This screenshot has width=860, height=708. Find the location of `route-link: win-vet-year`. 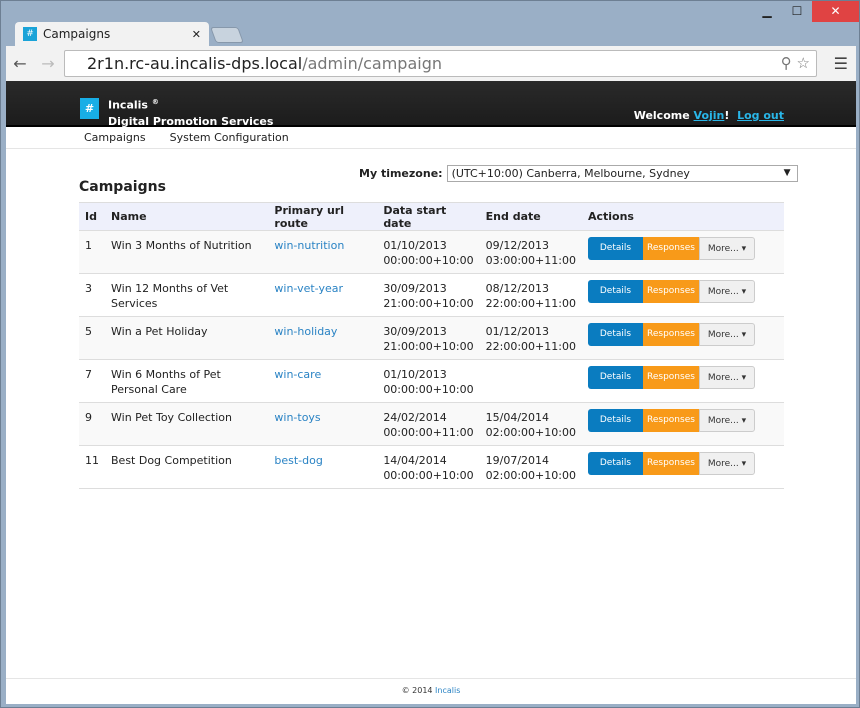

route-link: win-vet-year is located at coordinates (308, 288).